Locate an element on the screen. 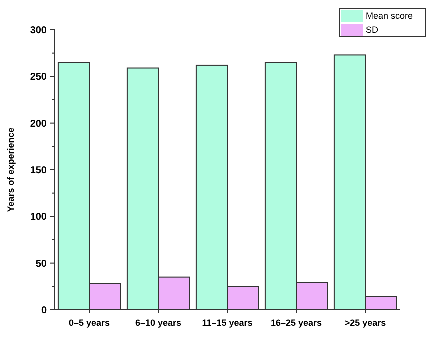 This screenshot has height=346, width=448. y-tick-label: 250 is located at coordinates (39, 78).